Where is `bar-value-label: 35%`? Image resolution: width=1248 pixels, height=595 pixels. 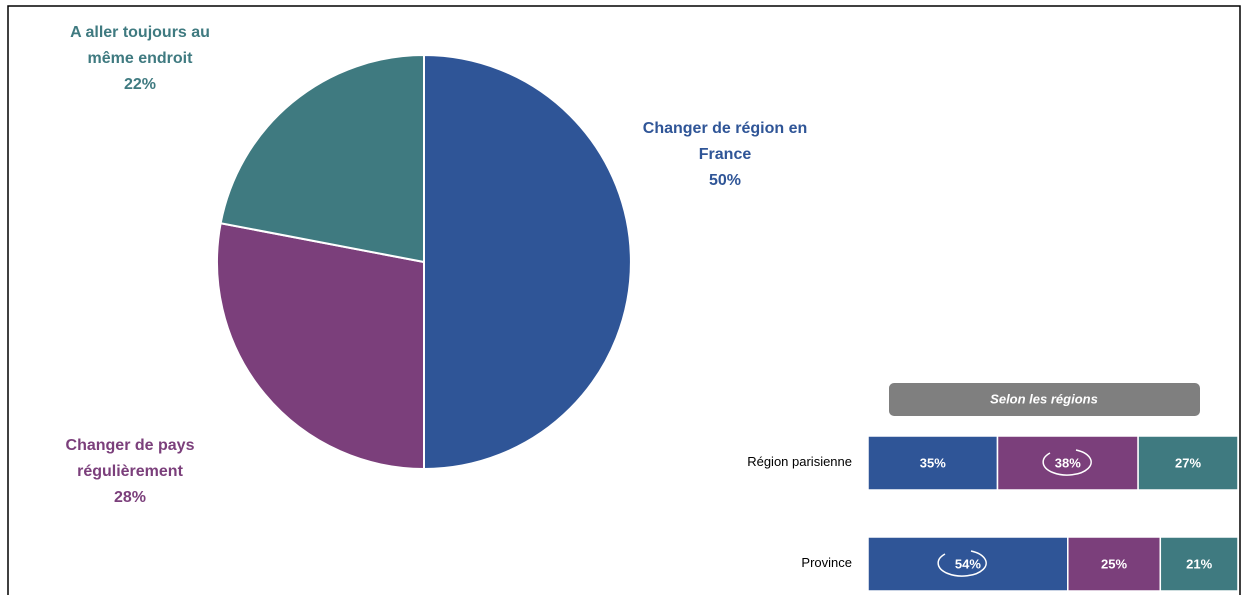
bar-value-label: 35% is located at coordinates (933, 462).